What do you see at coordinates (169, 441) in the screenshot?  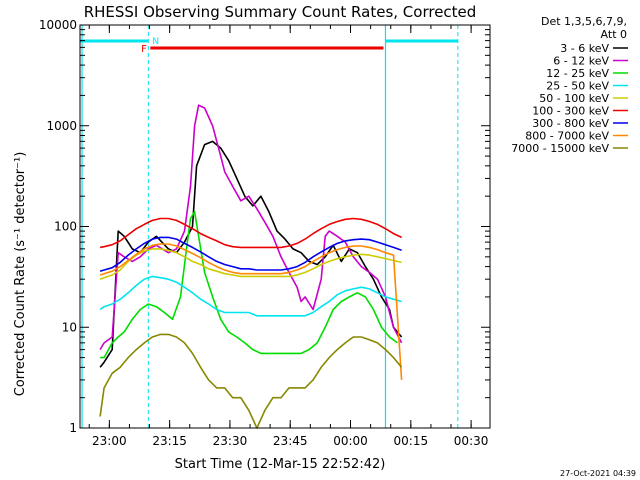 I see `x-tick-label: 23:15` at bounding box center [169, 441].